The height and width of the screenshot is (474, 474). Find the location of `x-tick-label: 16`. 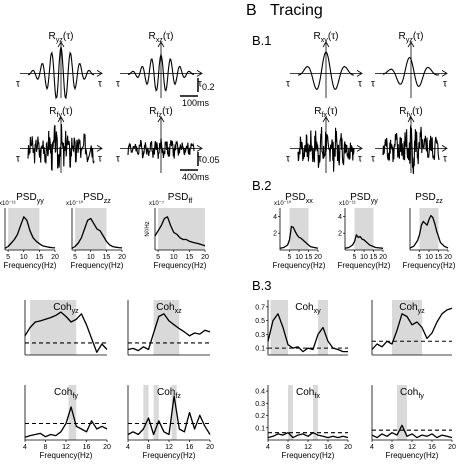

x-tick-label: 16 is located at coordinates (87, 447).